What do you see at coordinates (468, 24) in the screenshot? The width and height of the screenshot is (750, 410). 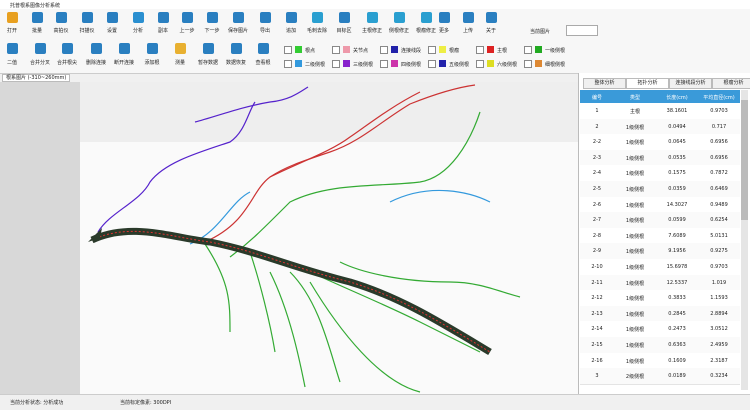 I see `toolbar-button: 上传` at bounding box center [468, 24].